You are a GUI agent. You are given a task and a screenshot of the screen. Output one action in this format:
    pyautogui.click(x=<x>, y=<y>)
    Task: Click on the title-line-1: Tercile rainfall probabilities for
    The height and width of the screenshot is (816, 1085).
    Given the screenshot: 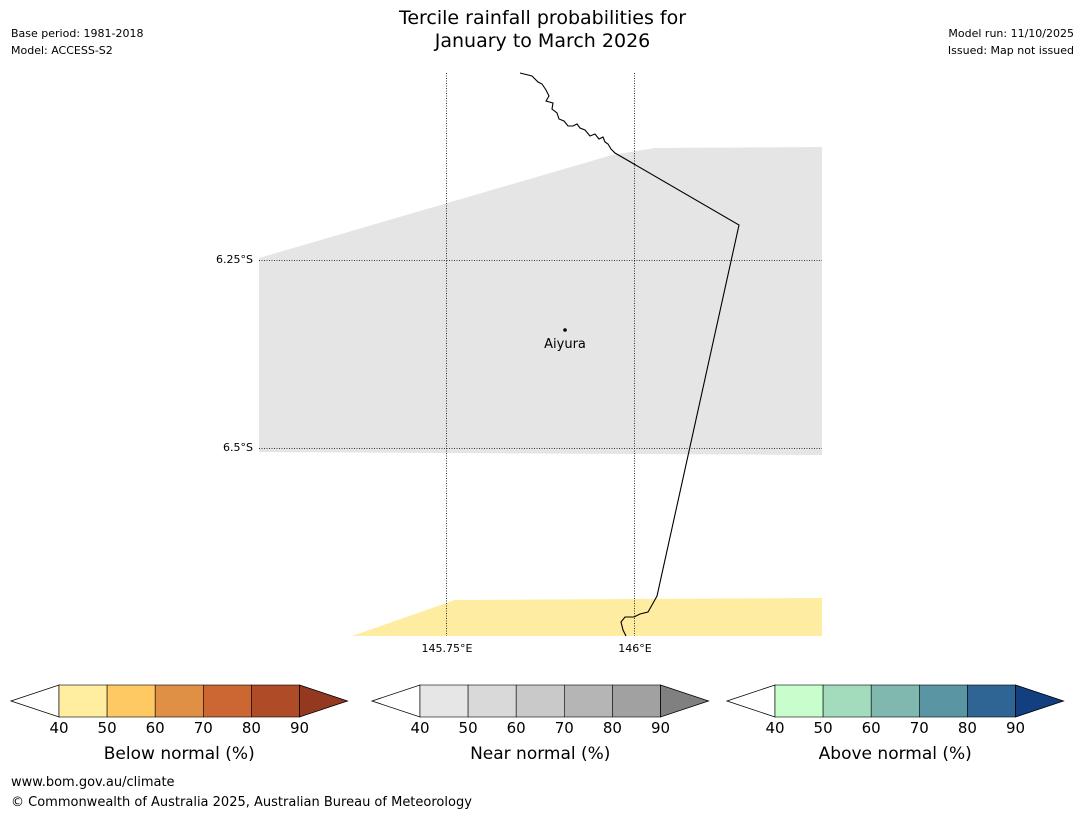 What is the action you would take?
    pyautogui.click(x=542, y=18)
    